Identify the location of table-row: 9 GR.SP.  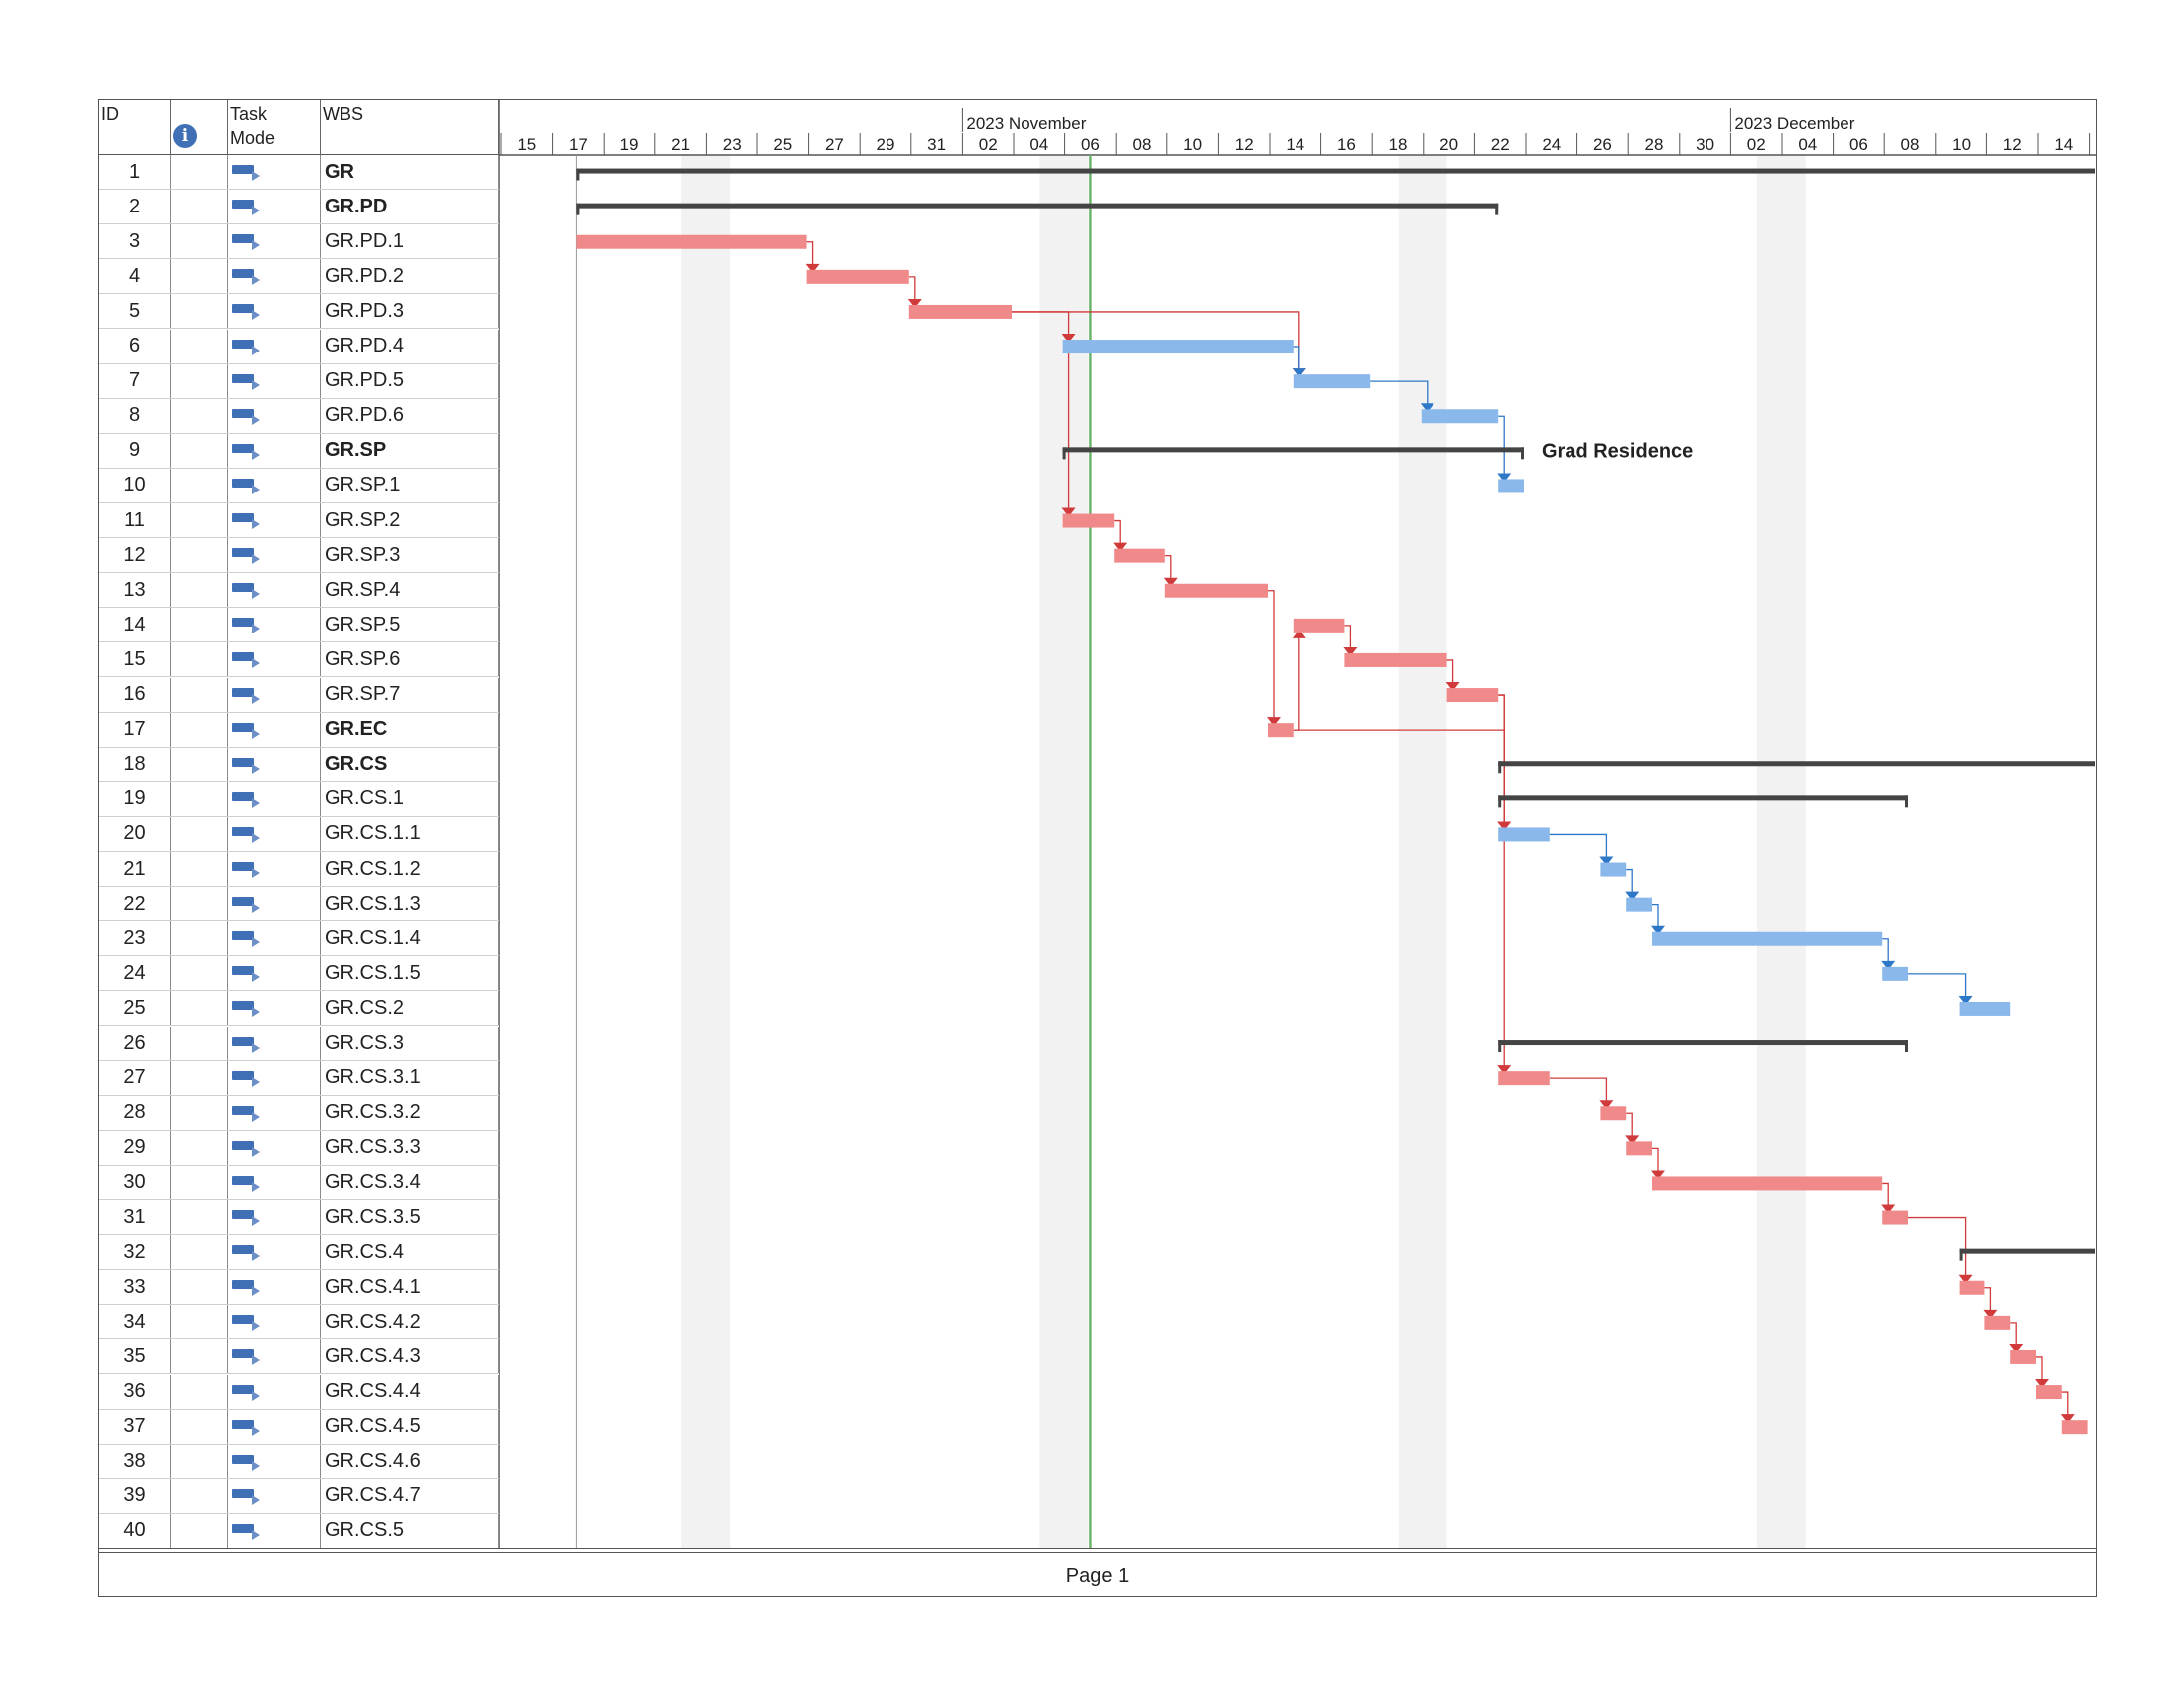
(299, 451).